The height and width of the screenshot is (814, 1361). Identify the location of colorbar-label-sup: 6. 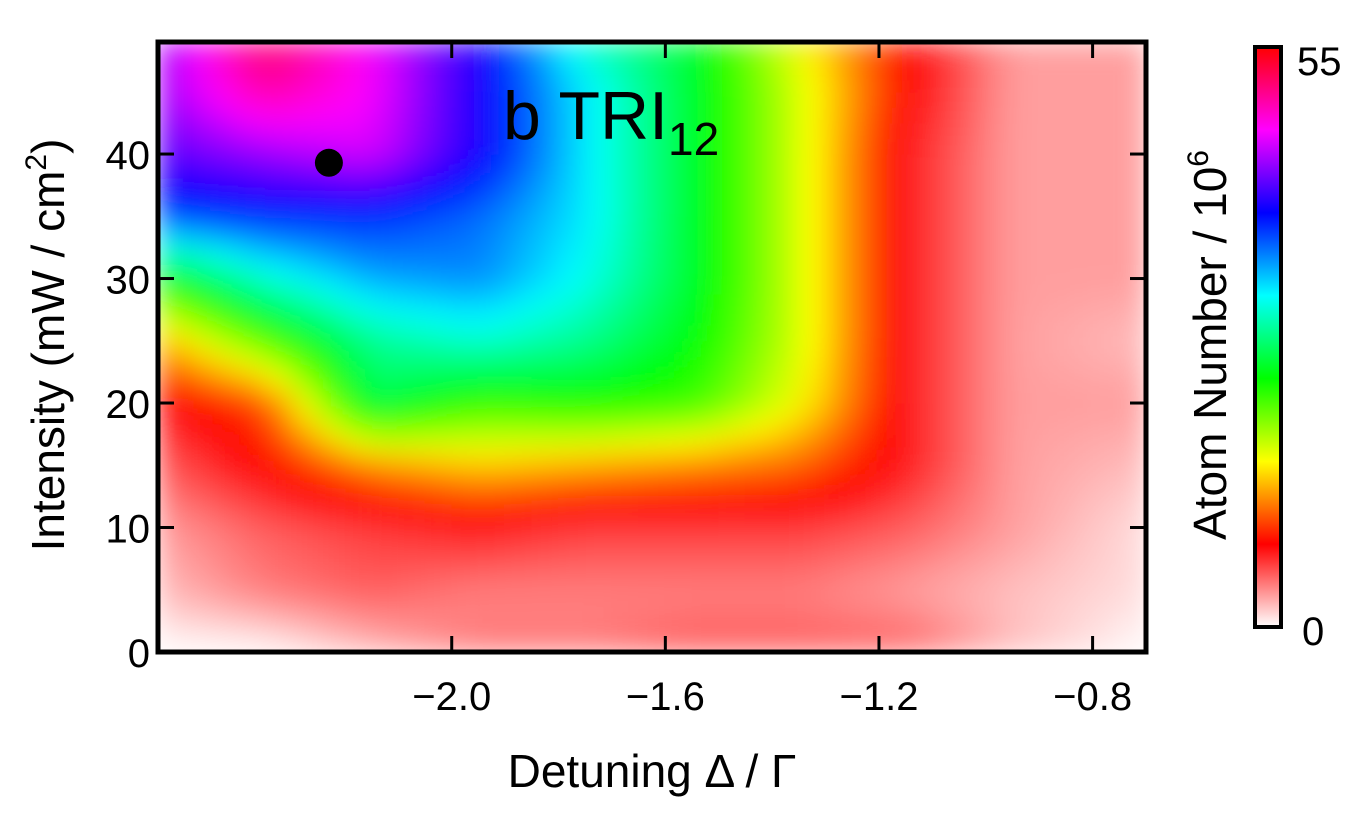
(1198, 158).